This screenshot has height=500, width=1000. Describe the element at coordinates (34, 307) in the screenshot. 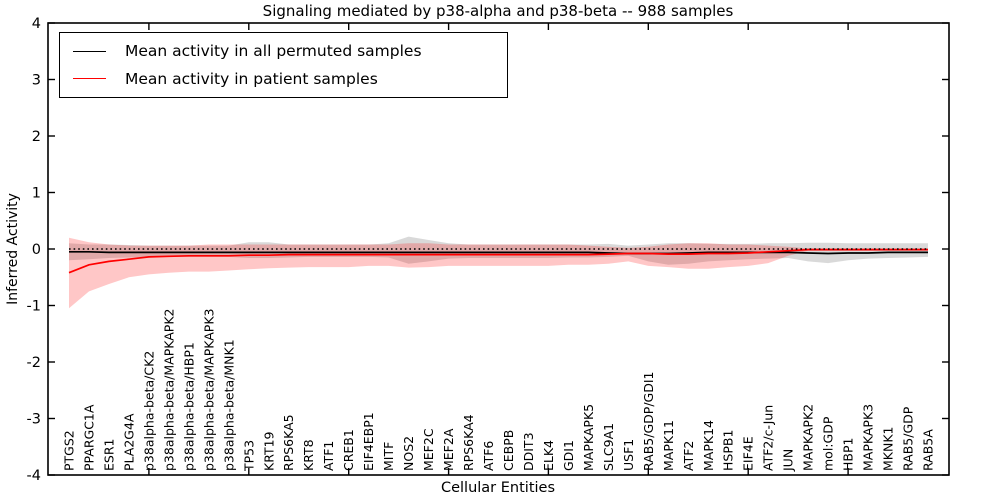

I see `y-tick-label: -1` at that location.